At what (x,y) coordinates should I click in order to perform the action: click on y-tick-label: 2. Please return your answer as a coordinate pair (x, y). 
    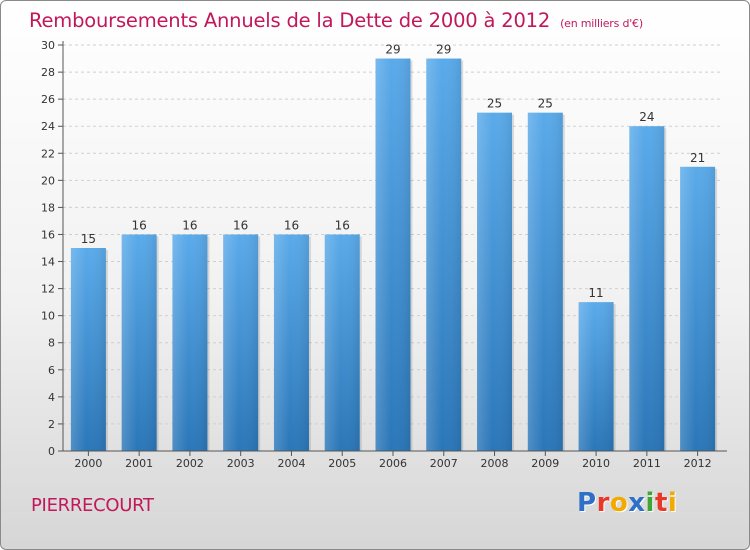
    Looking at the image, I should click on (51, 424).